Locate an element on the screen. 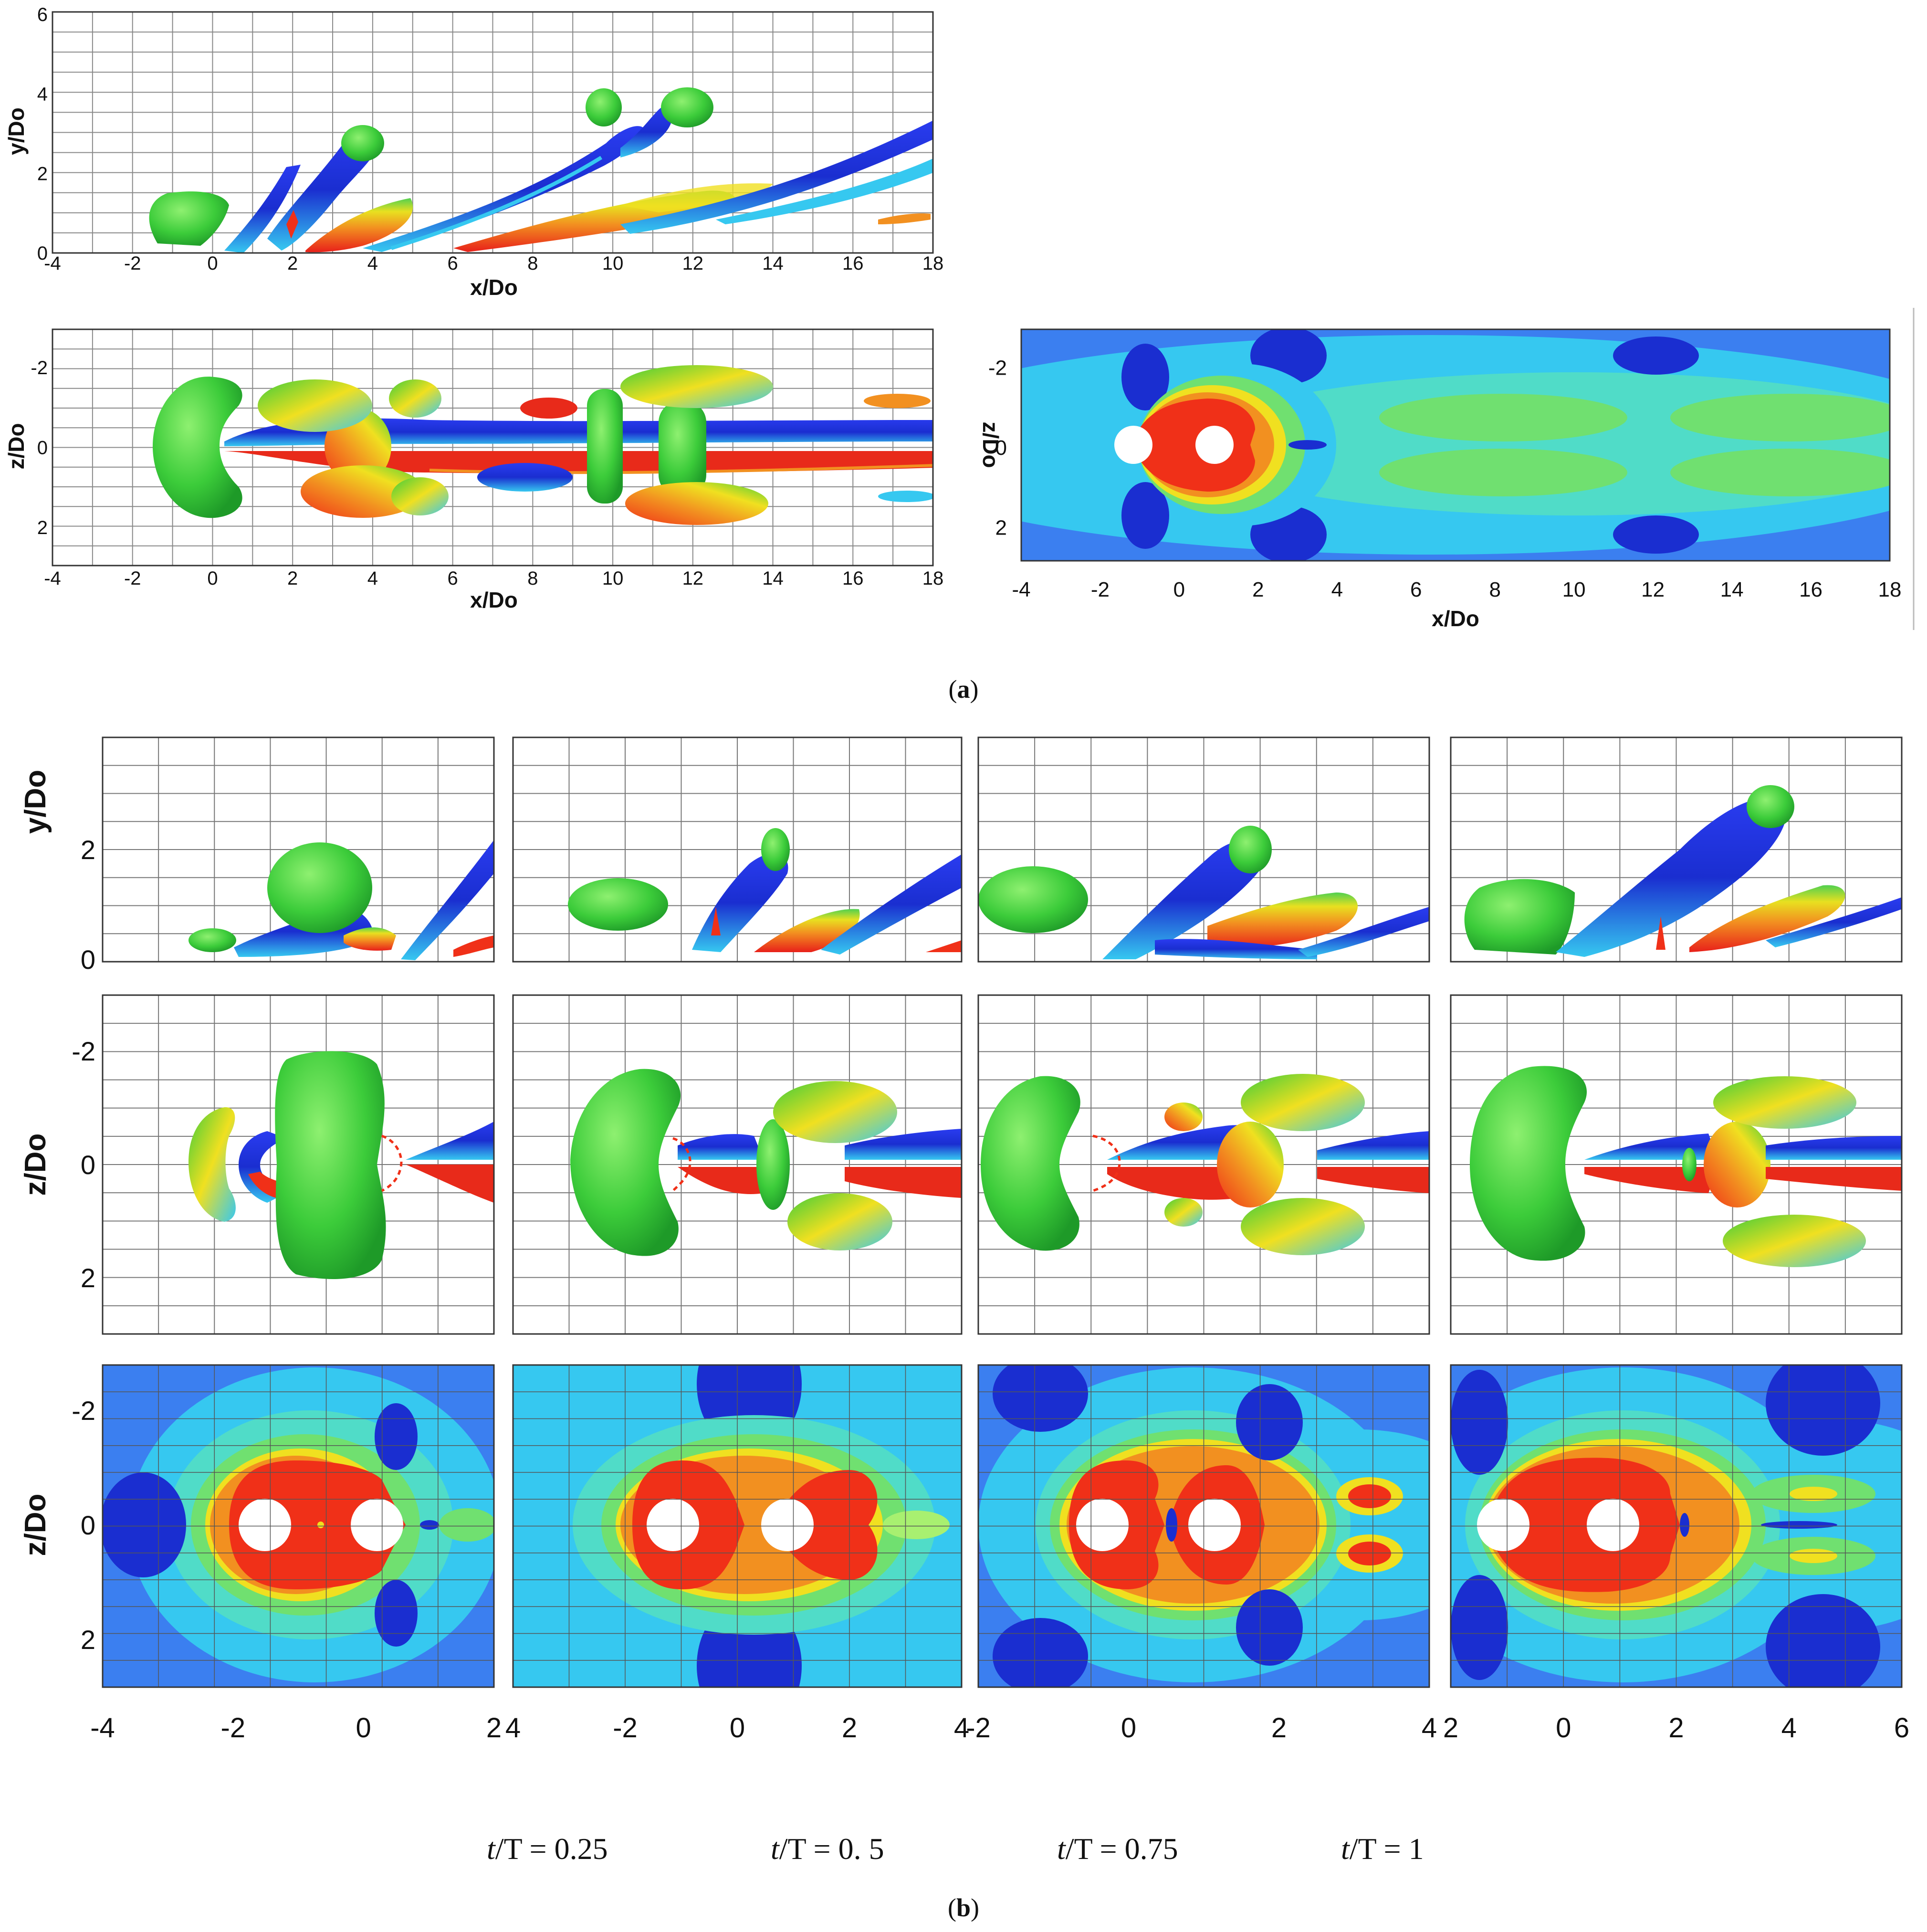 Image resolution: width=1927 pixels, height=1932 pixels. x-tick: 8 is located at coordinates (532, 263).